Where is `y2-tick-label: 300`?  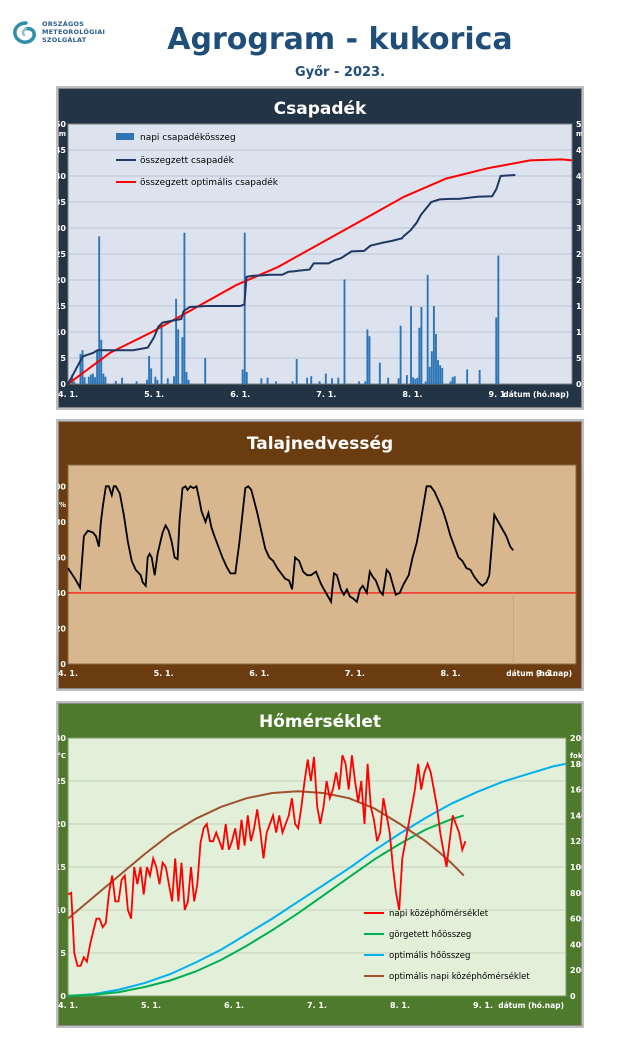
y2-tick-label: 300 is located at coordinates (579, 228).